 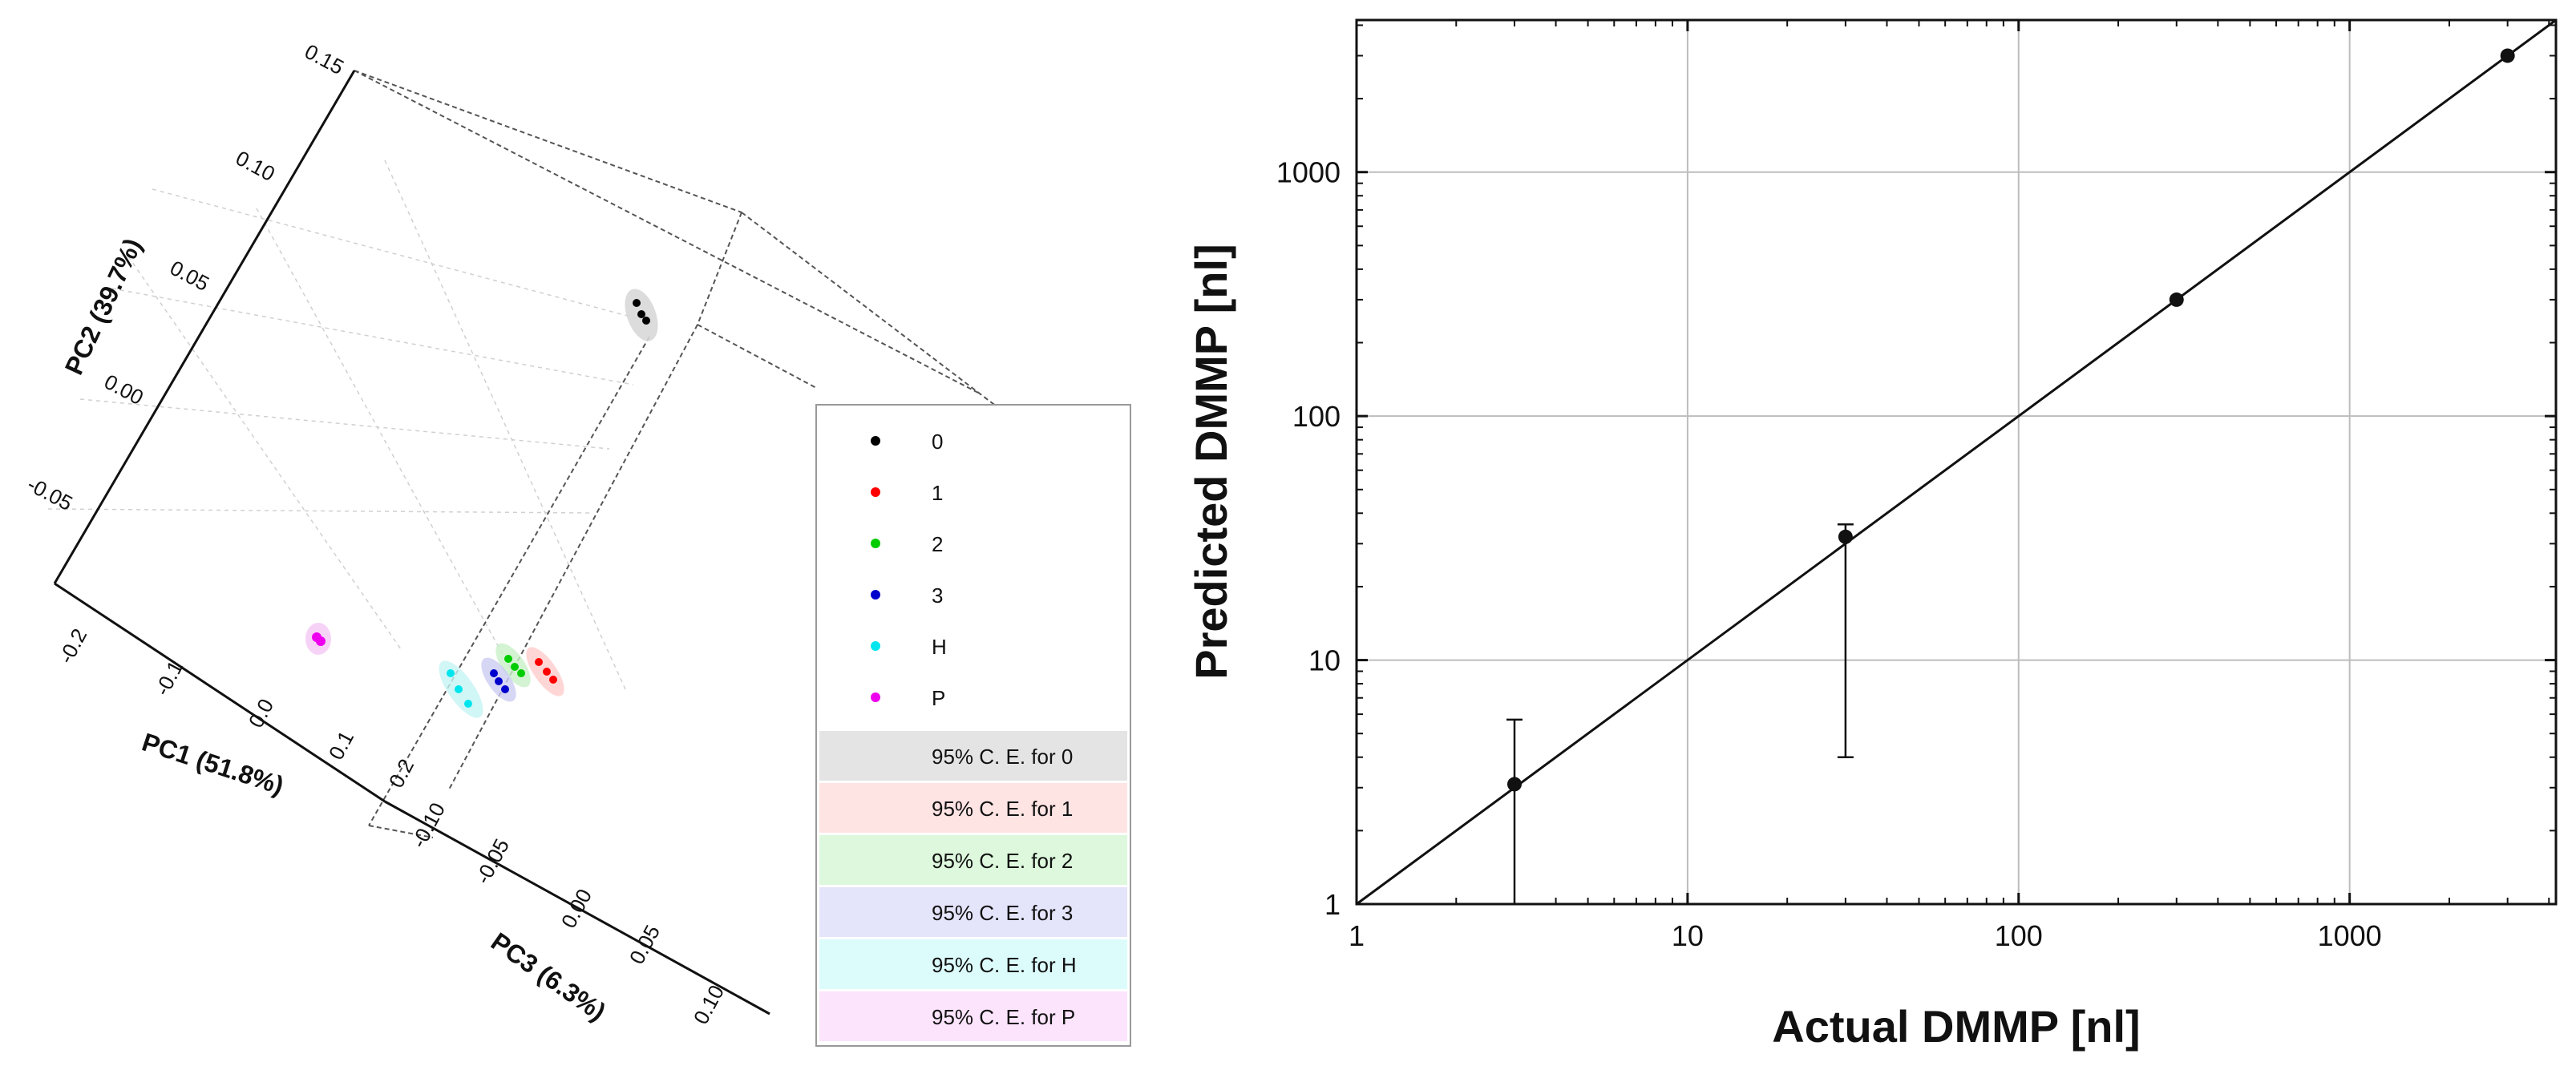 What do you see at coordinates (548, 976) in the screenshot?
I see `pc3-axis-label: PC3 (6.3%)` at bounding box center [548, 976].